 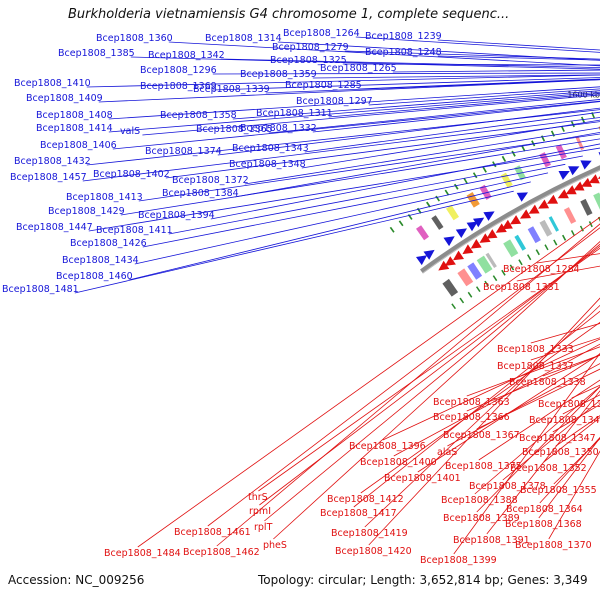 What do you see at coordinates (458, 560) in the screenshot?
I see `reverse-gene-label: Bcep1808_1399` at bounding box center [458, 560].